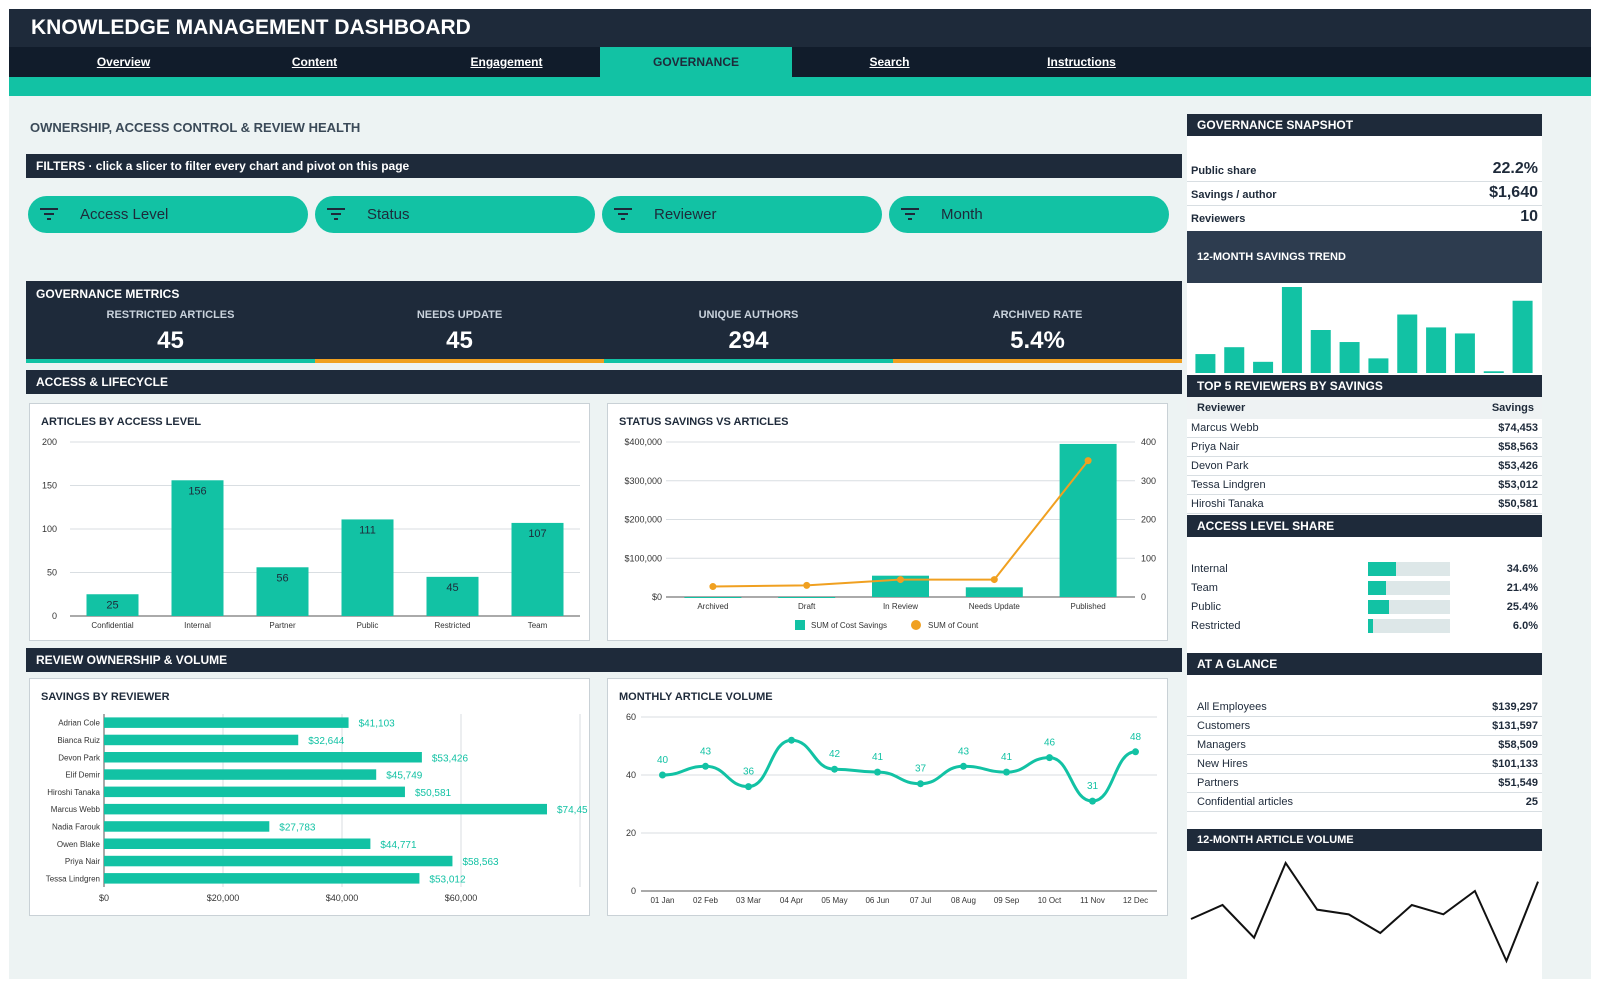 The image size is (1600, 988). I want to click on slicer-reviewer: Reviewer, so click(742, 214).